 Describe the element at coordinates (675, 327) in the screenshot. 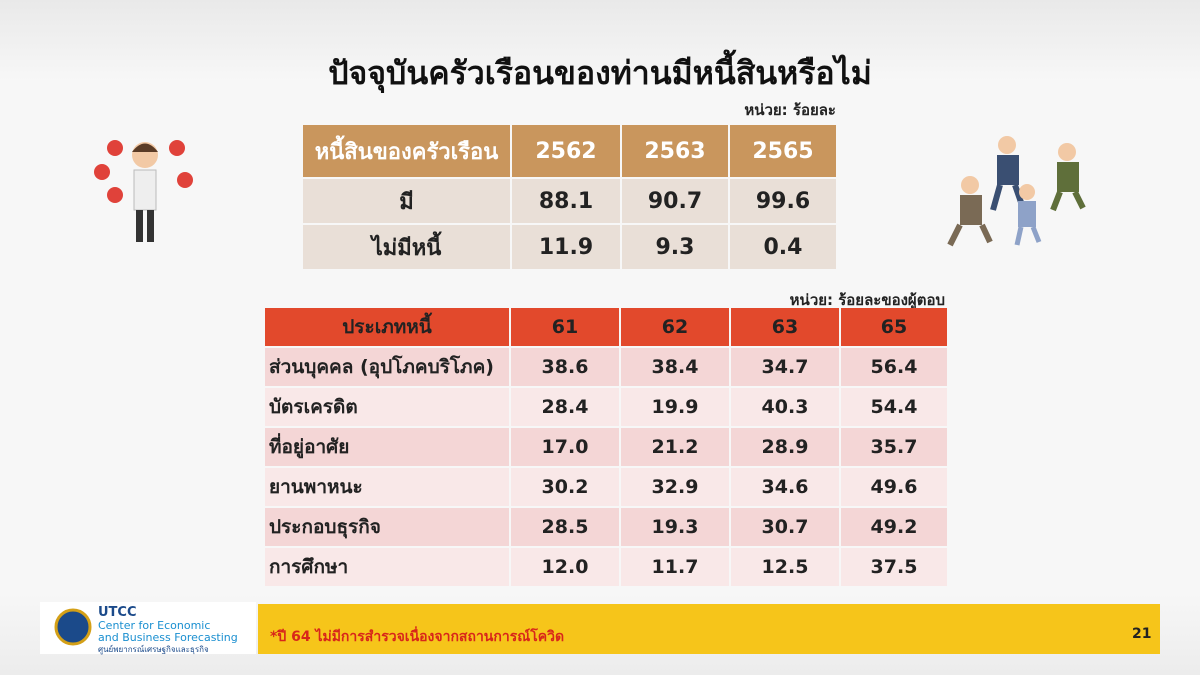

I see `column-header: 62` at that location.